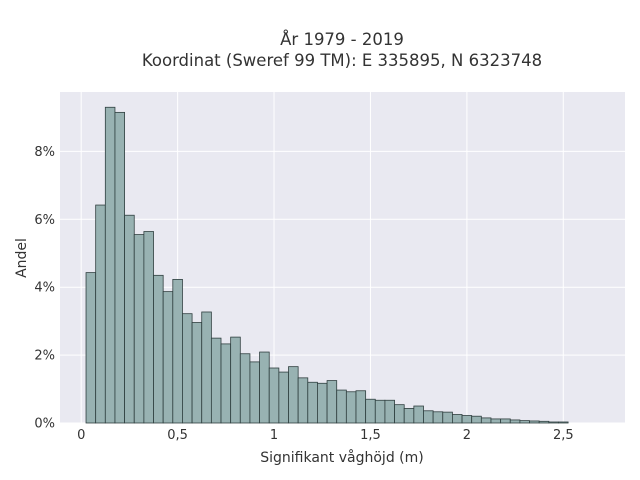  Describe the element at coordinates (44, 220) in the screenshot. I see `y-tick-label: 6%` at that location.